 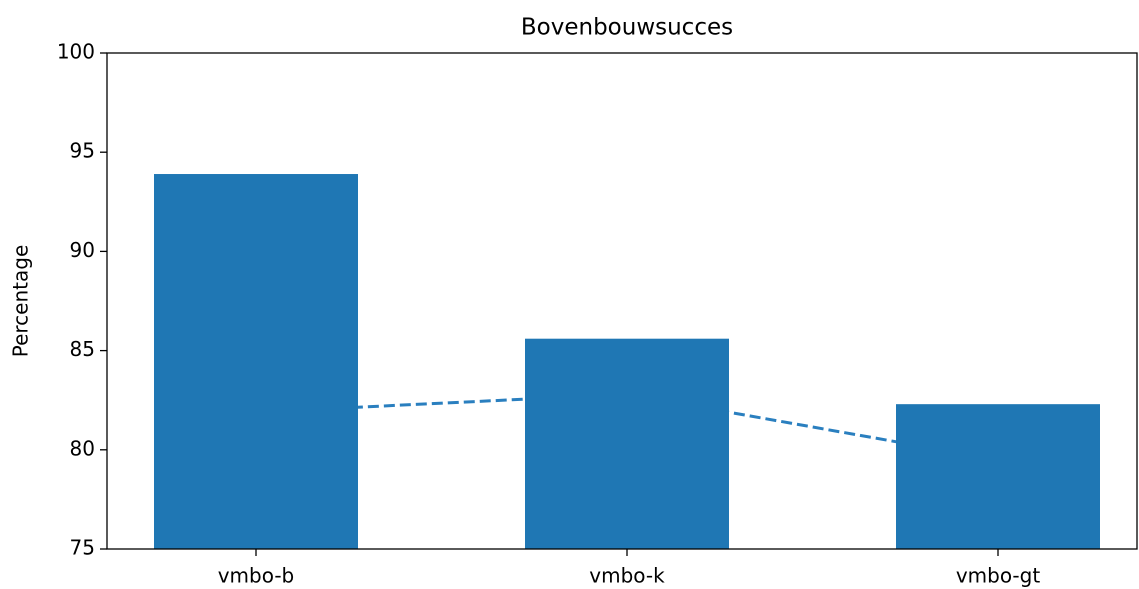 I want to click on y-tick-label: 100, so click(x=76, y=52).